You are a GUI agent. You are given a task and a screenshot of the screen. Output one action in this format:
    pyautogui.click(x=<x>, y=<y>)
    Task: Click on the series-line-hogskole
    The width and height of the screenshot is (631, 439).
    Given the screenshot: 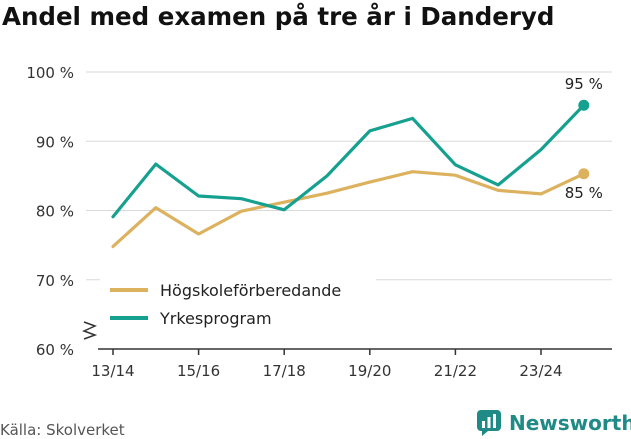 What is the action you would take?
    pyautogui.click(x=348, y=209)
    